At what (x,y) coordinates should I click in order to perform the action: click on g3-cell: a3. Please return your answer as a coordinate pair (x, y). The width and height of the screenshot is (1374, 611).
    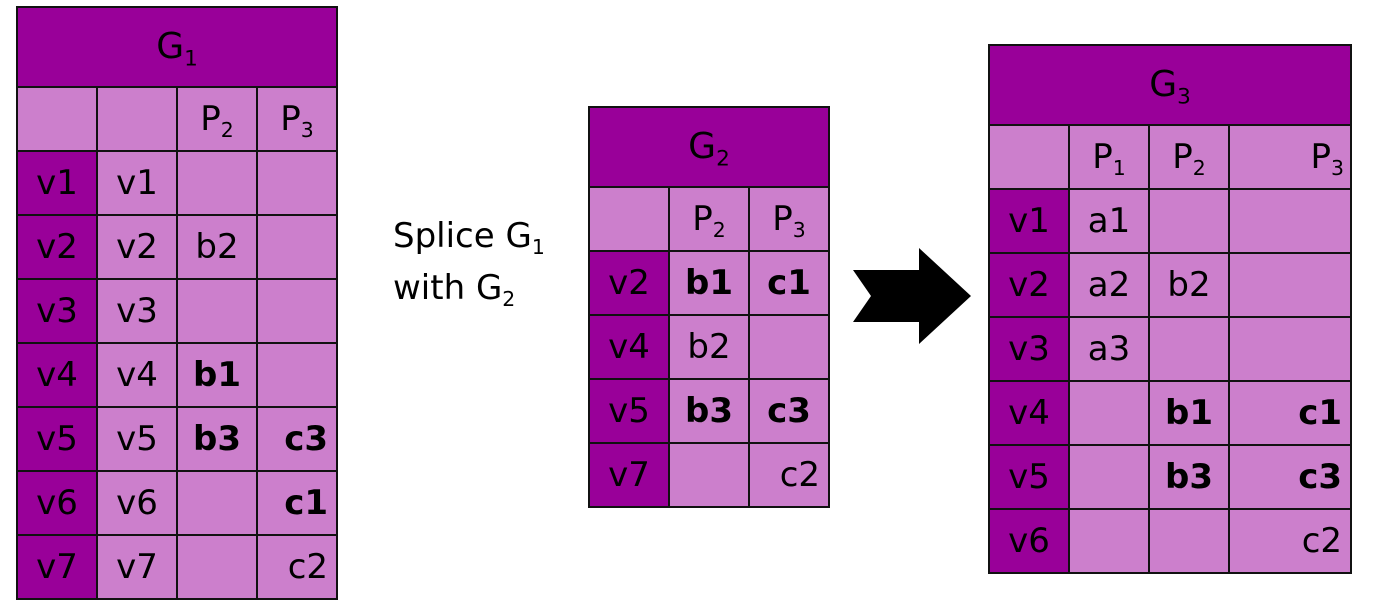
    Looking at the image, I should click on (1109, 349).